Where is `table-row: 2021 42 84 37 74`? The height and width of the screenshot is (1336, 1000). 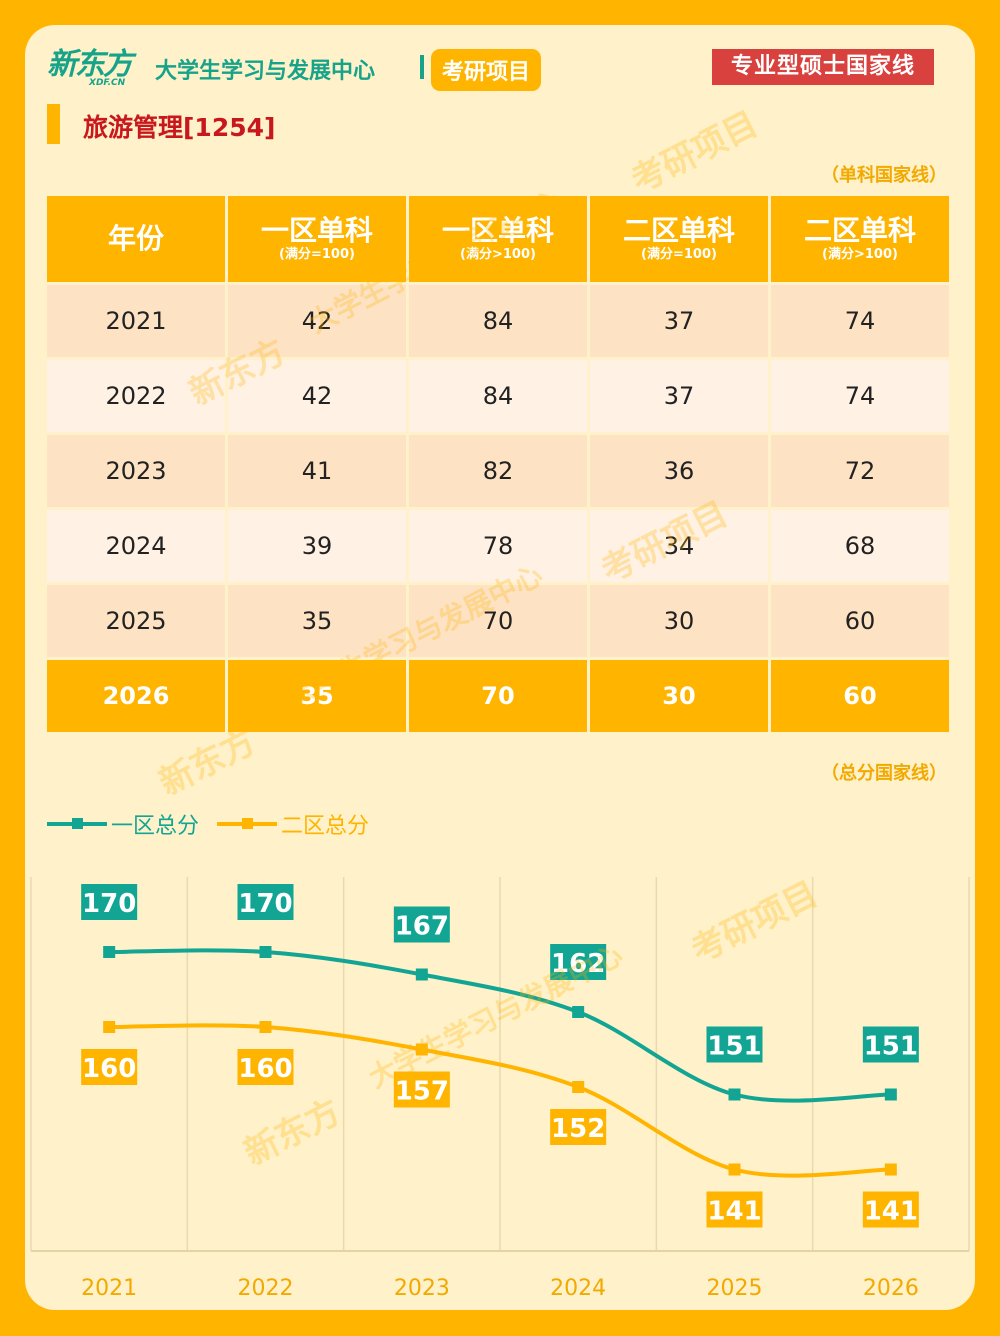 table-row: 2021 42 84 37 74 is located at coordinates (498, 321).